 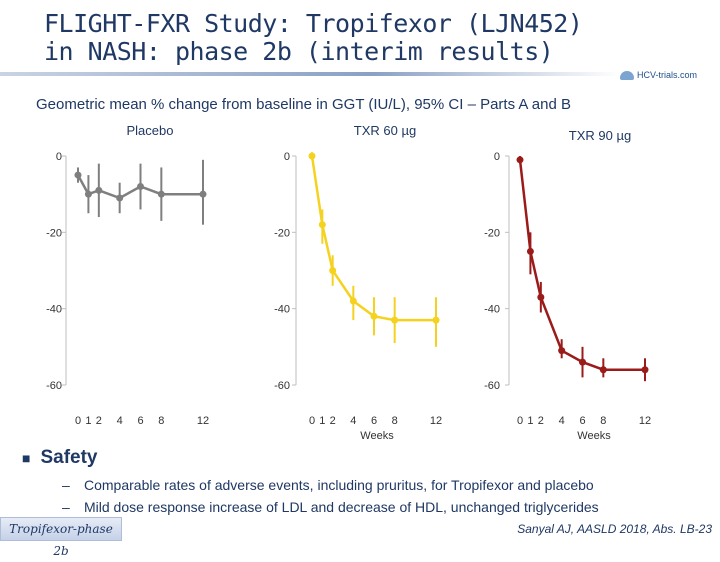 What do you see at coordinates (299, 51) in the screenshot?
I see `title-line-2: in NASH: phase 2b (interim results)` at bounding box center [299, 51].